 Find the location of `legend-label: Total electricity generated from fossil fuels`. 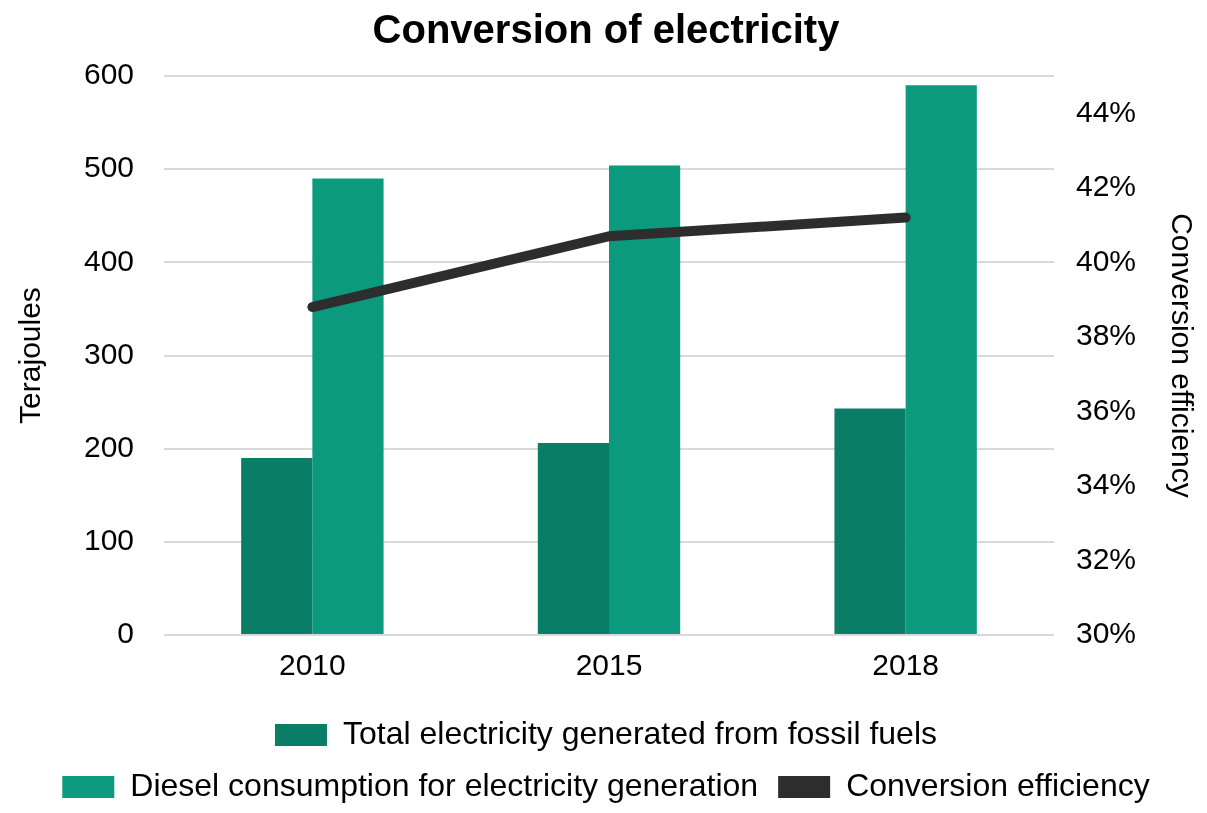

legend-label: Total electricity generated from fossil fuels is located at coordinates (640, 732).